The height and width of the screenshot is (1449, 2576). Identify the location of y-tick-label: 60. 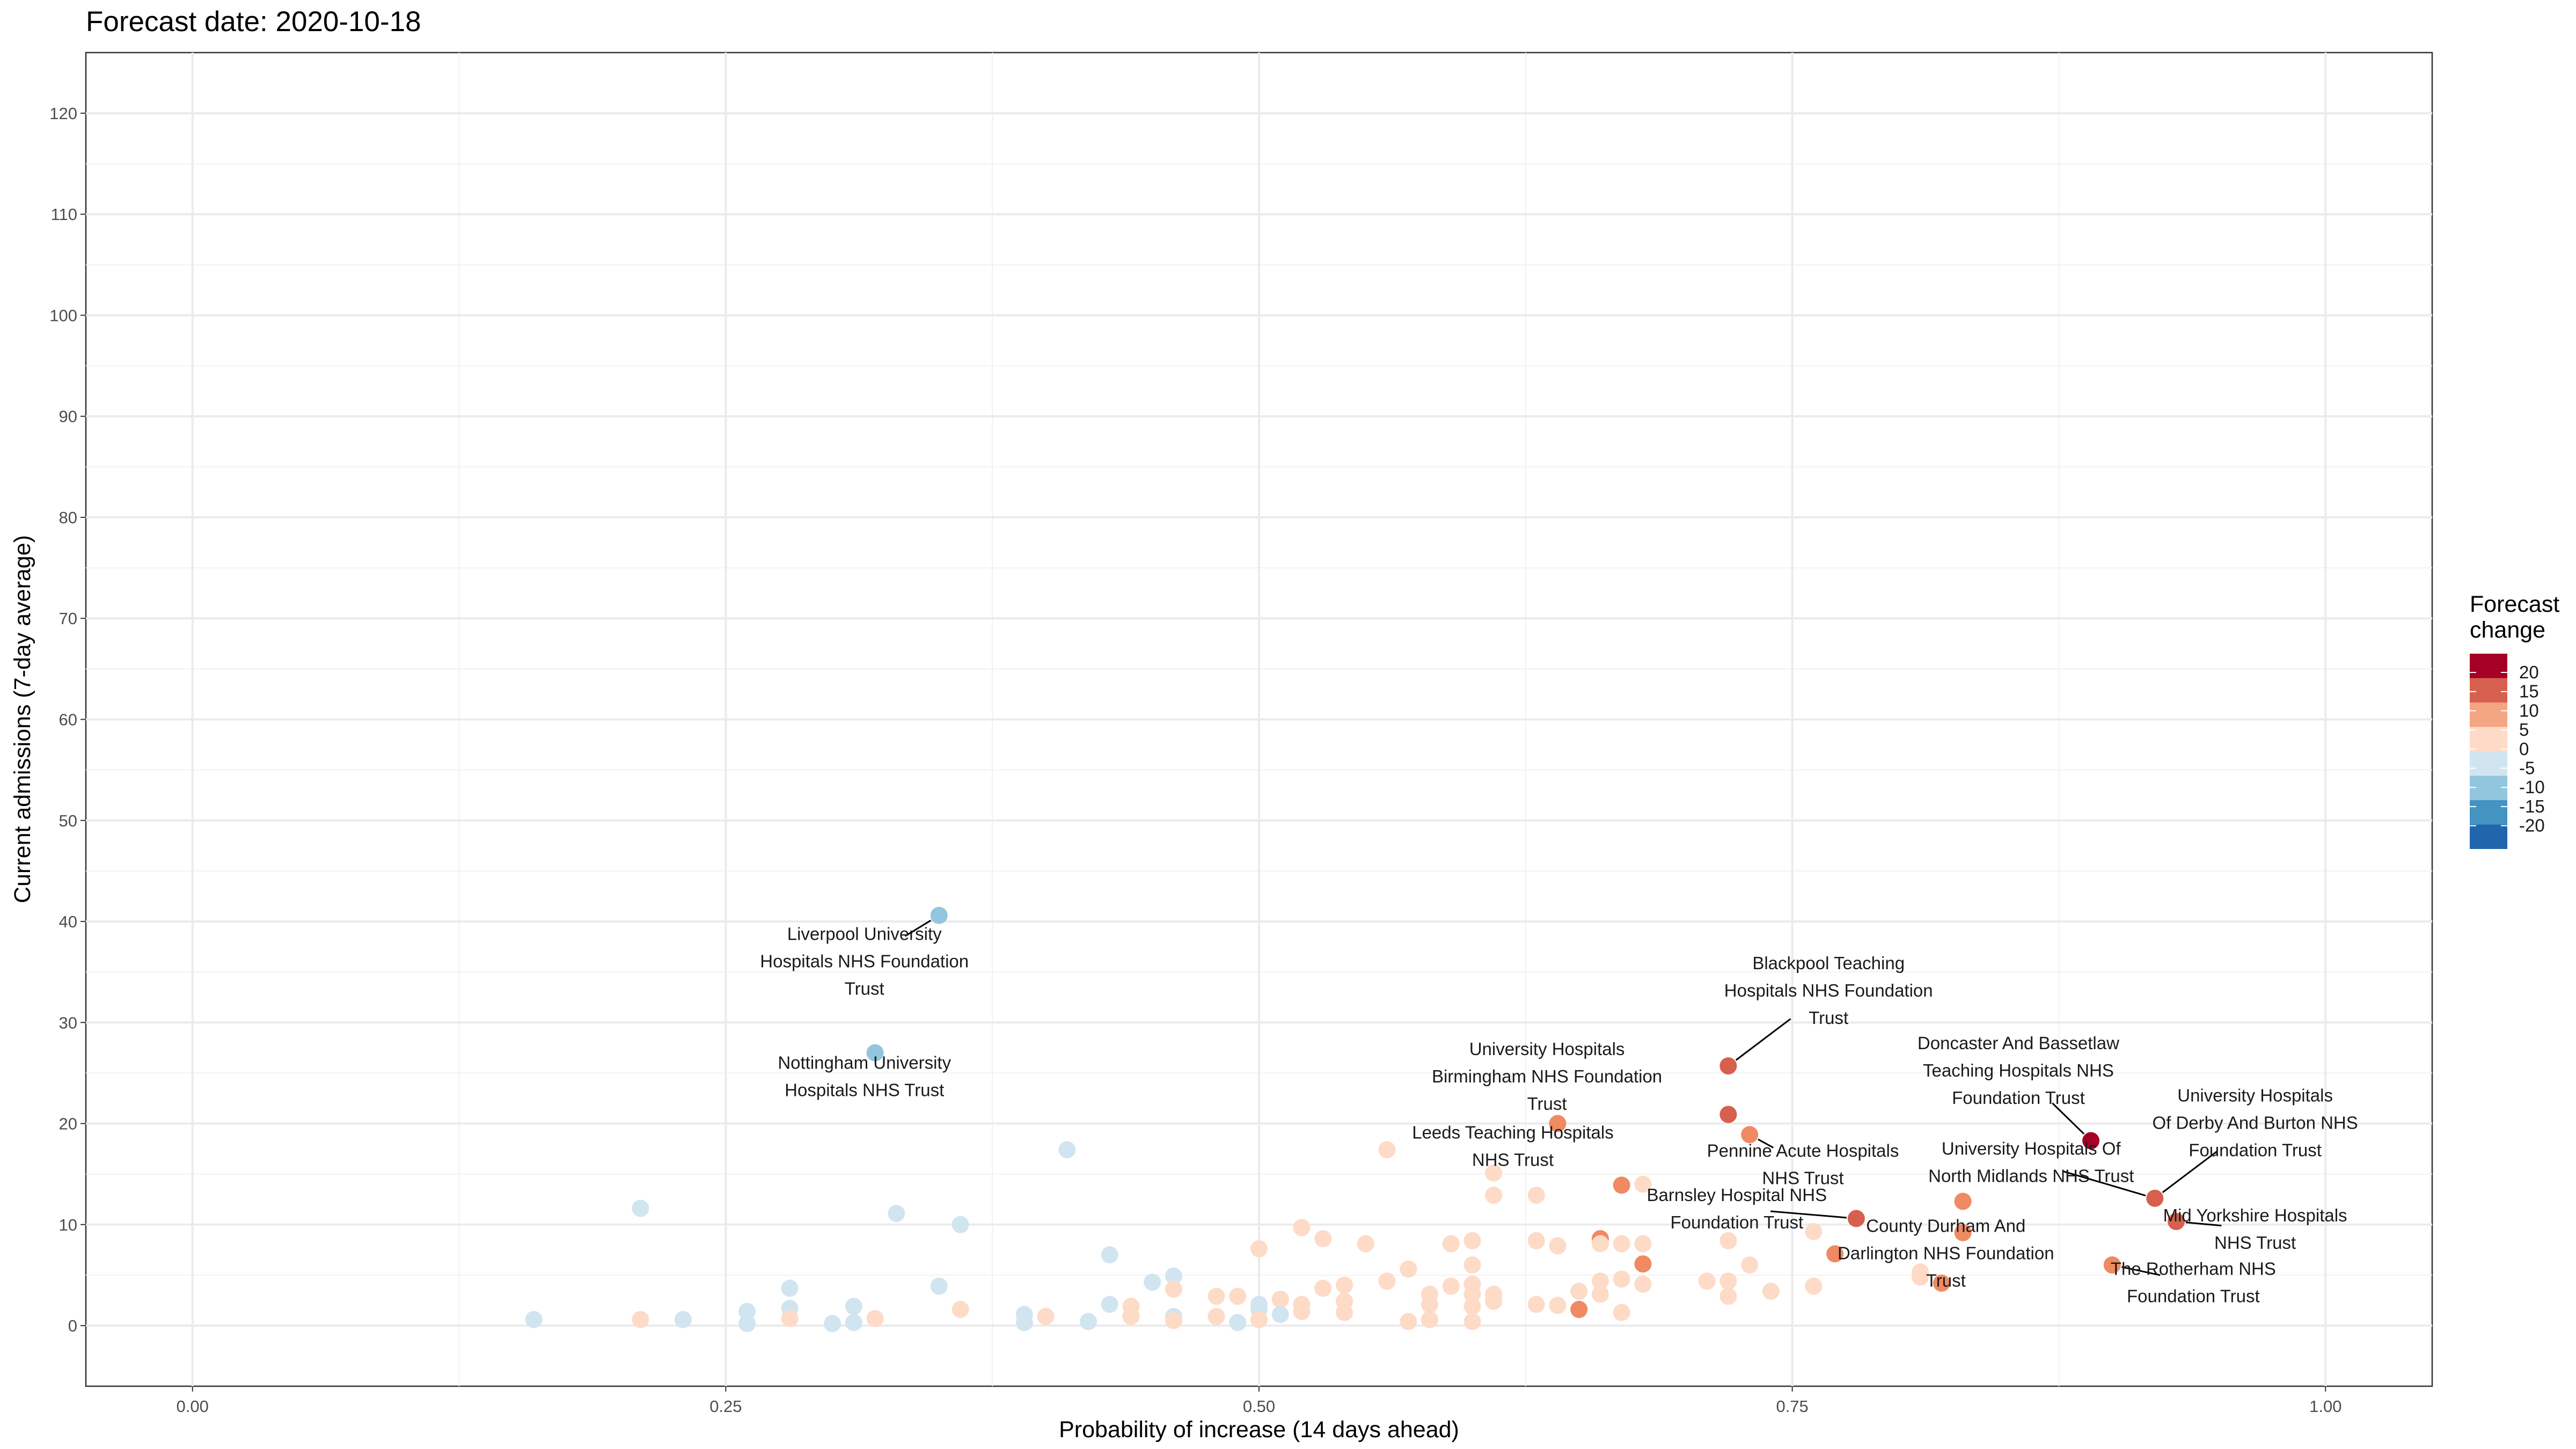
(68, 720).